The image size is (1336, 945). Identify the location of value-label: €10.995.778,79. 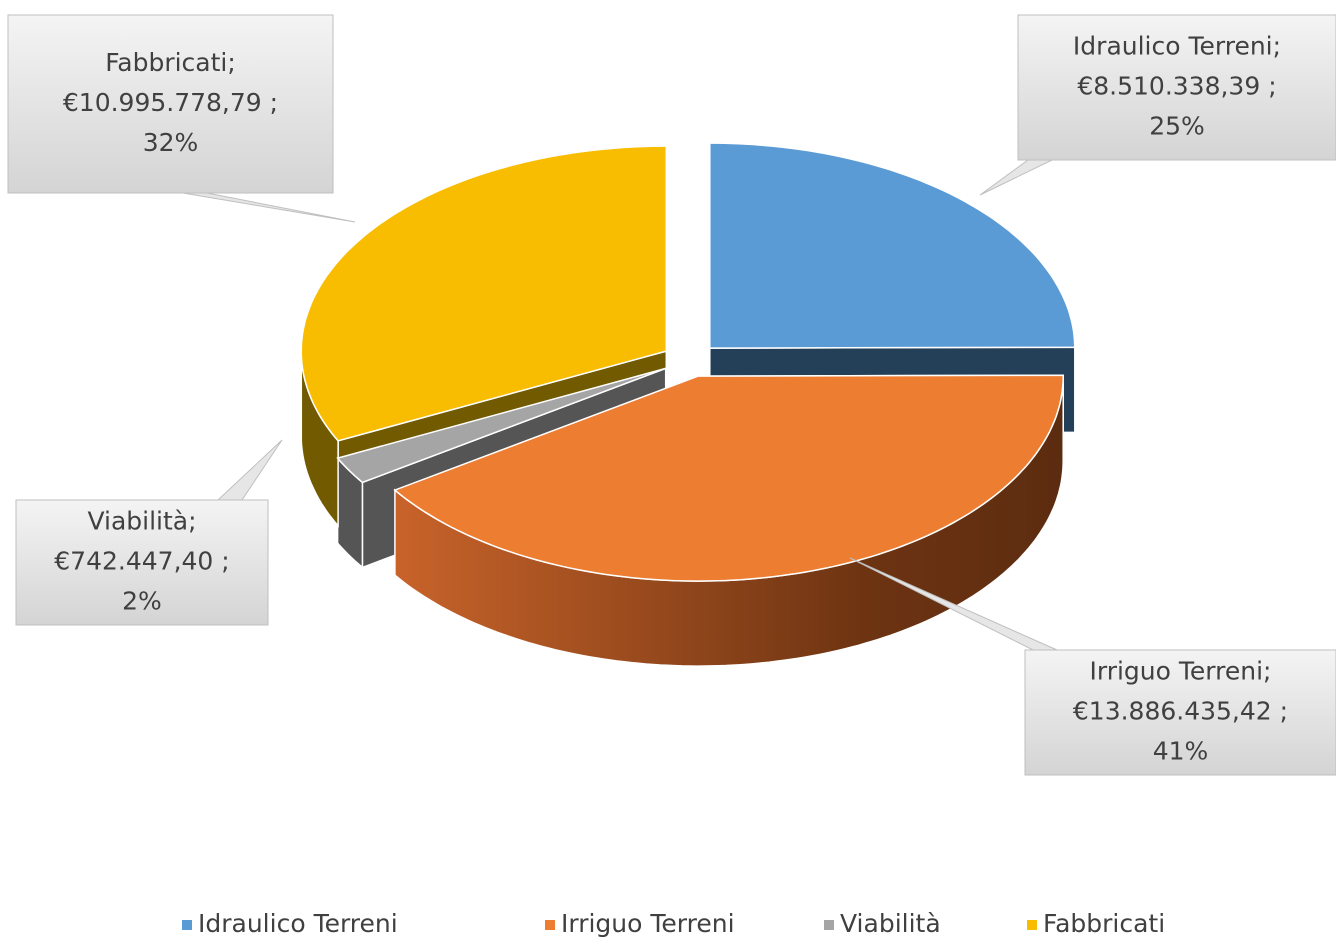
(166, 102).